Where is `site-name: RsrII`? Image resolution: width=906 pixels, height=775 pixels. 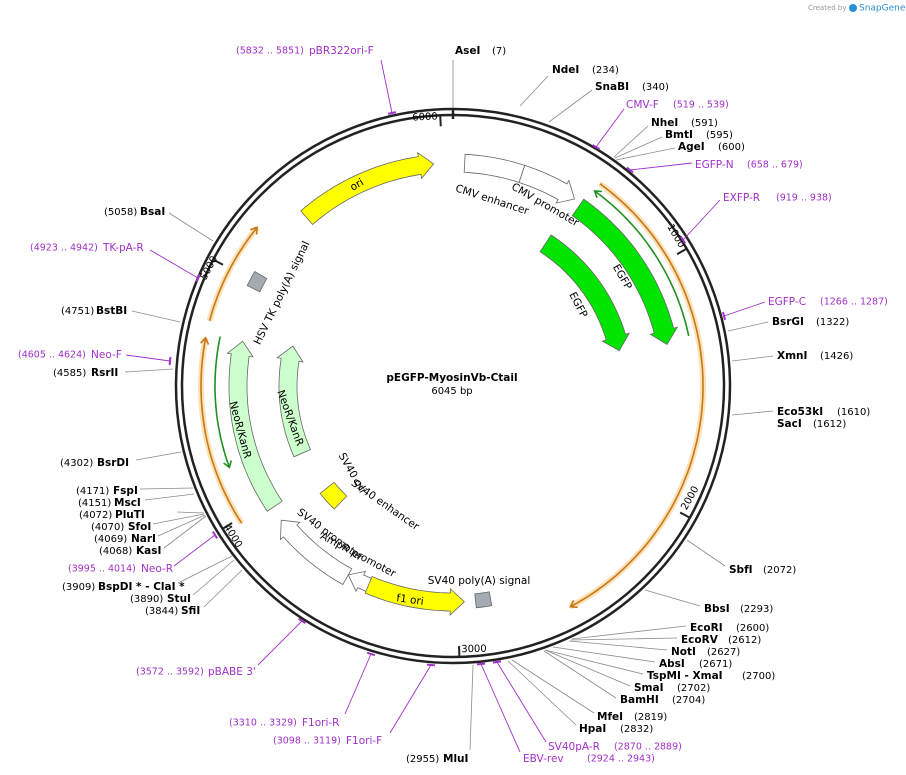 site-name: RsrII is located at coordinates (104, 373).